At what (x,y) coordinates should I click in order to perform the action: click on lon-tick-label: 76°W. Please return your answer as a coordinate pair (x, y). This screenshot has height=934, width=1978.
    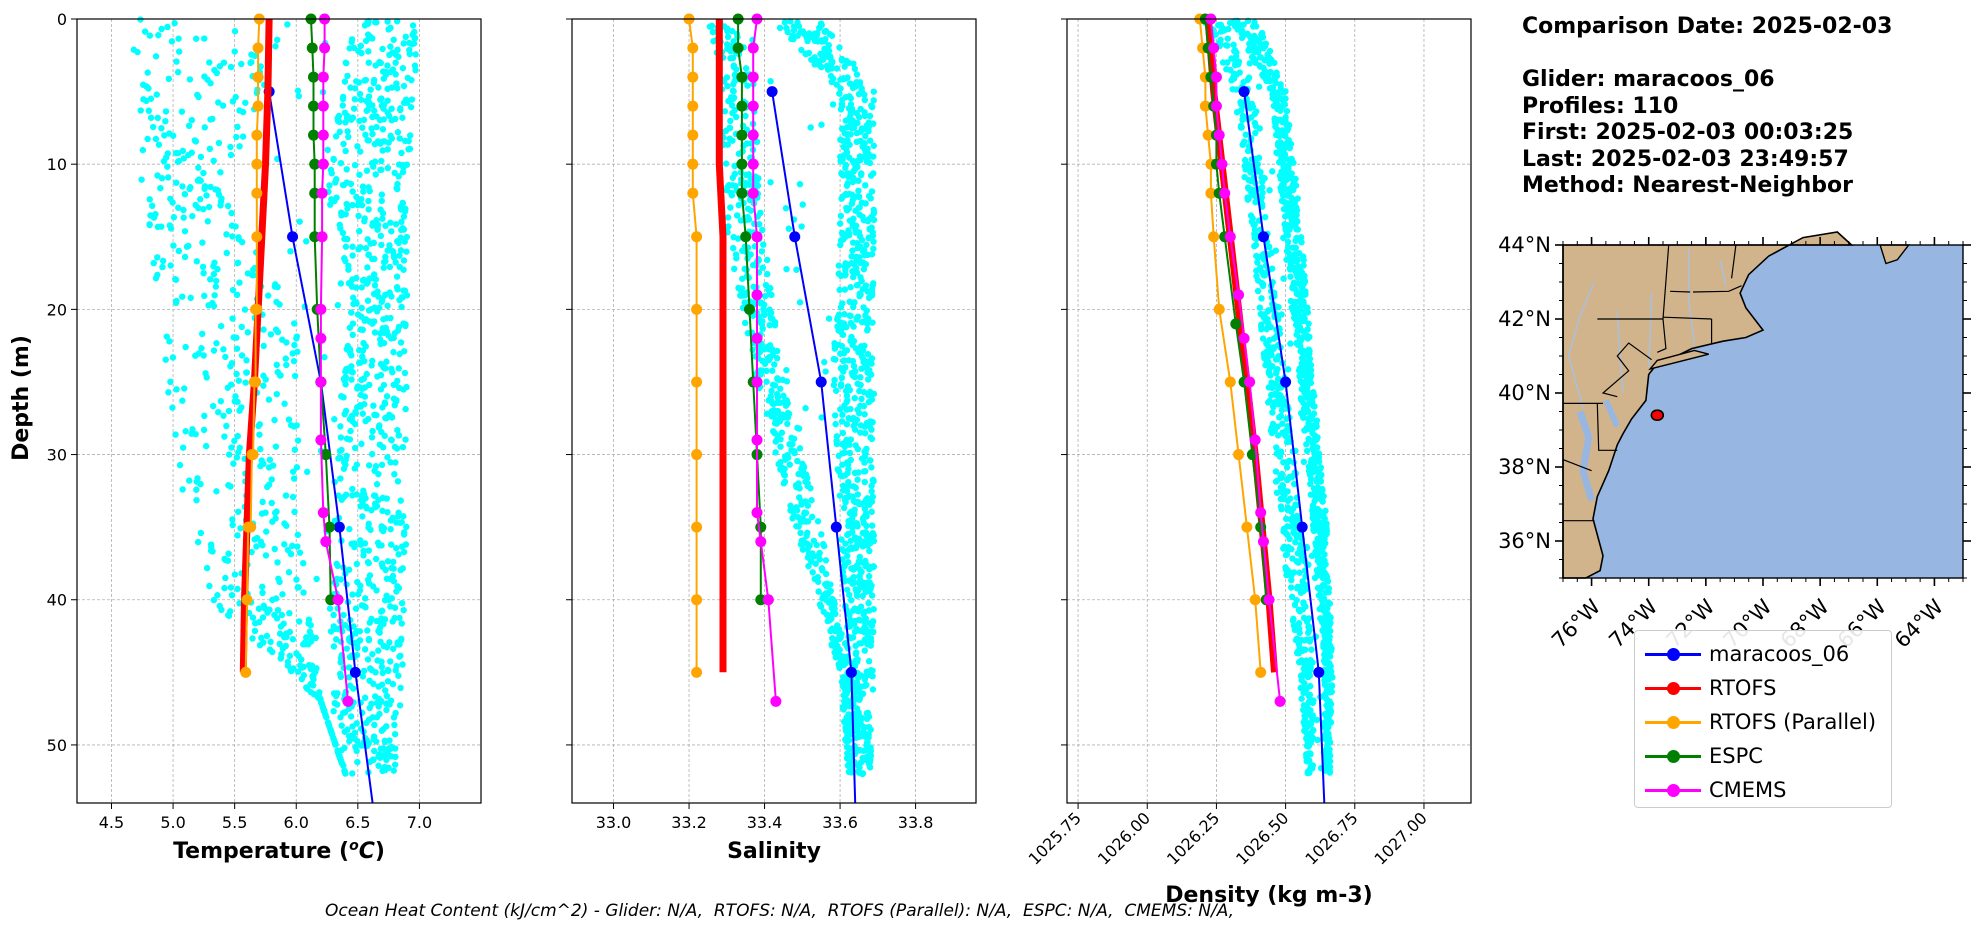
    Looking at the image, I should click on (1576, 623).